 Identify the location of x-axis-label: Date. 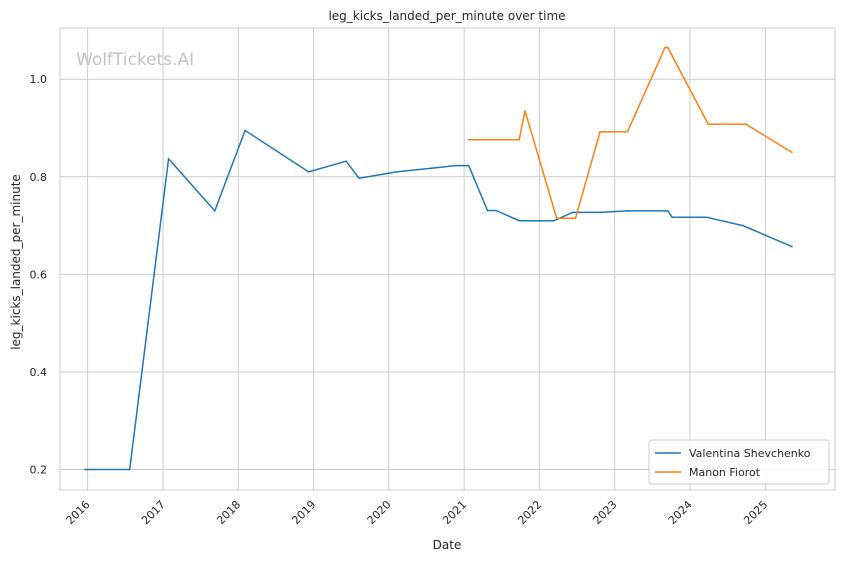
(447, 545).